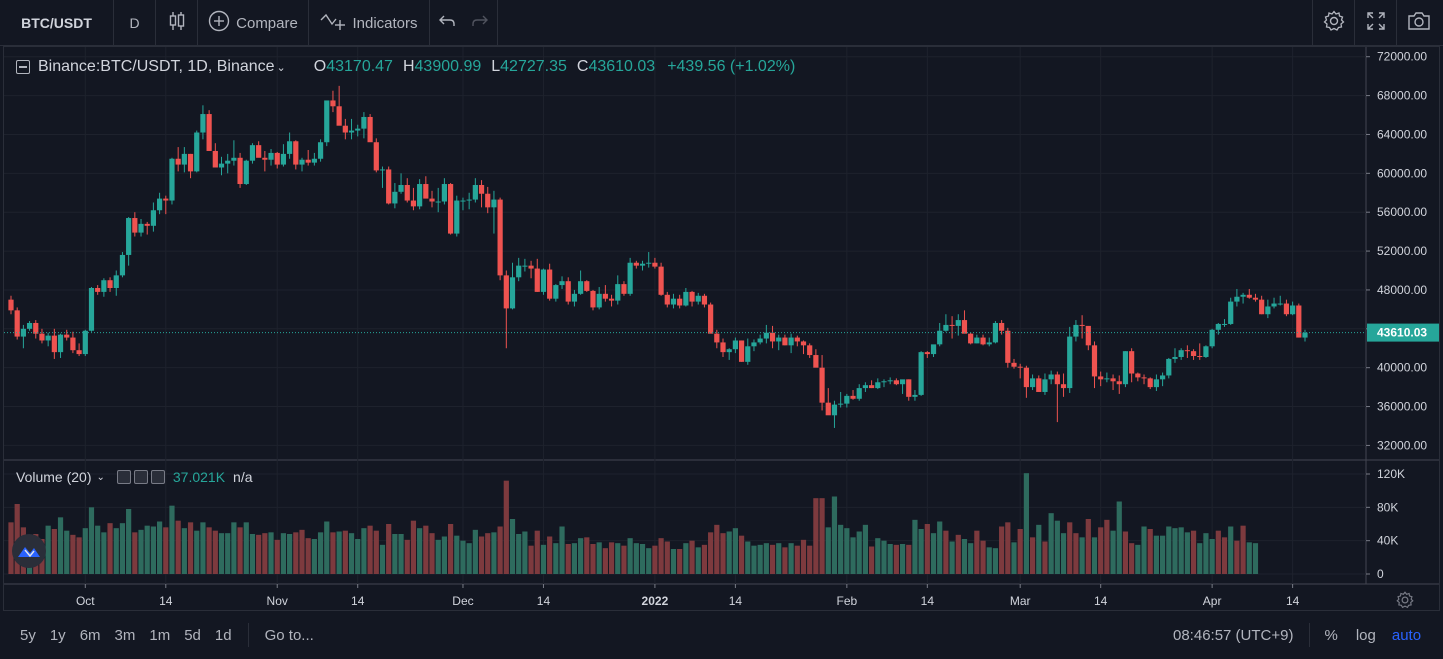 This screenshot has height=659, width=1443. I want to click on interval-button: D, so click(135, 23).